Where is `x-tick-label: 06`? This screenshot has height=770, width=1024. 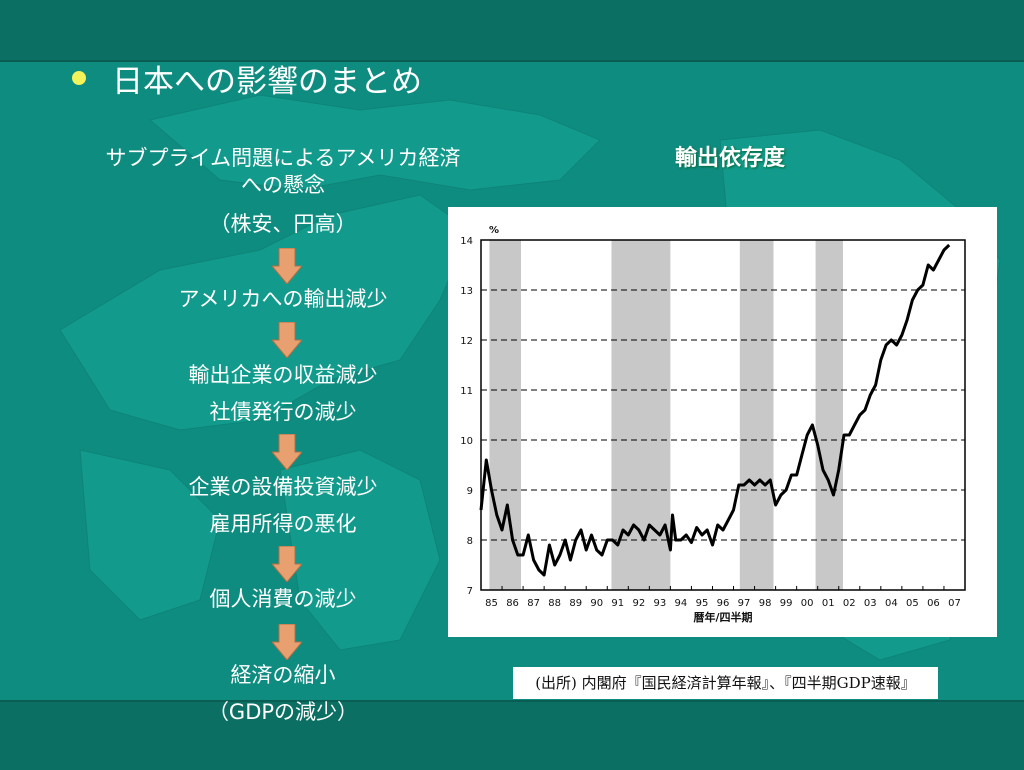
x-tick-label: 06 is located at coordinates (933, 603).